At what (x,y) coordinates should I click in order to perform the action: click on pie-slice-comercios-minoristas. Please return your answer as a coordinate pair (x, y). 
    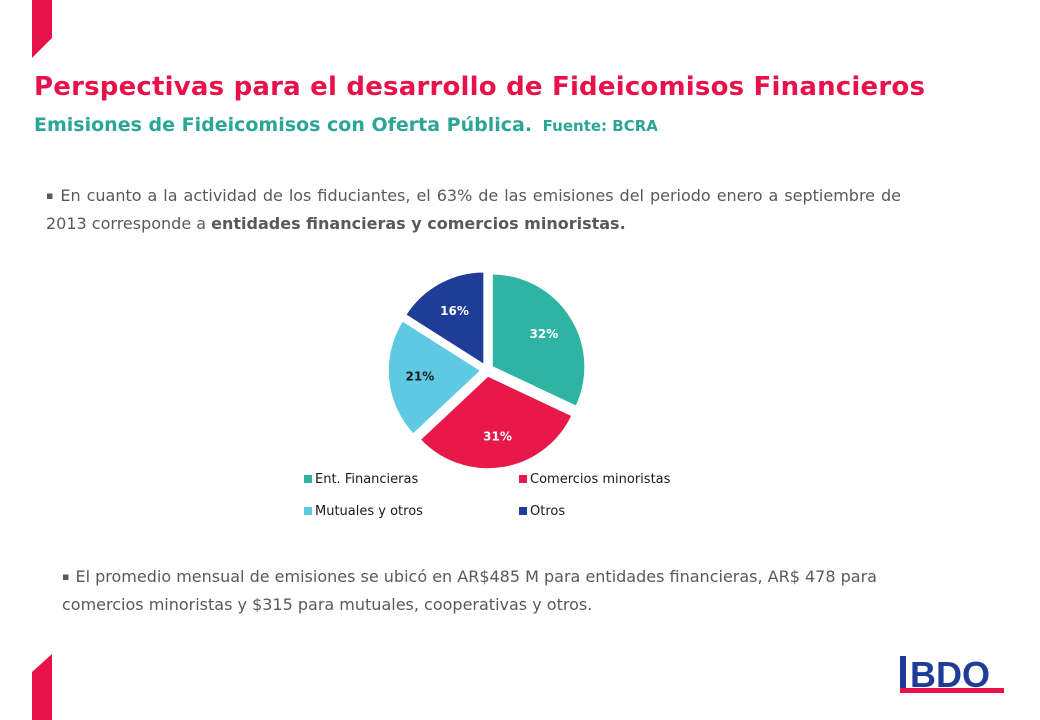
    Looking at the image, I should click on (496, 422).